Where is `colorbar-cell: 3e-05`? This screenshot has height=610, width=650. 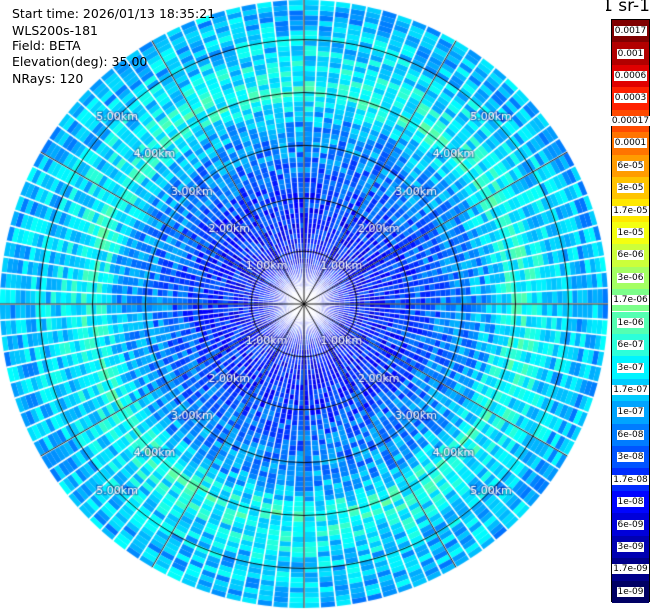
colorbar-cell: 3e-05 is located at coordinates (630, 188).